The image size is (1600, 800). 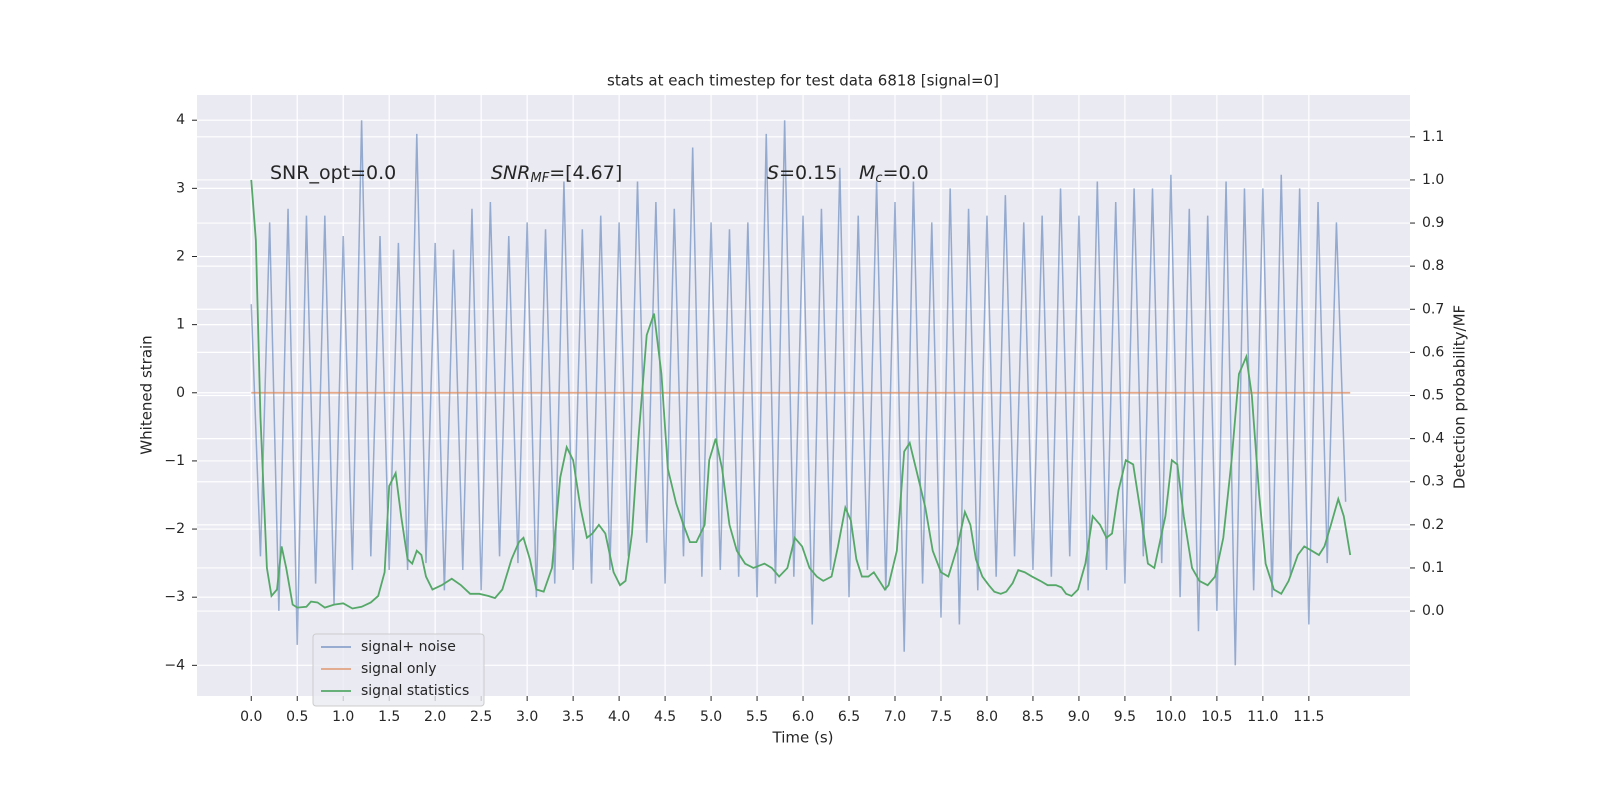 I want to click on annotation-text: =[4.67], so click(x=585, y=173).